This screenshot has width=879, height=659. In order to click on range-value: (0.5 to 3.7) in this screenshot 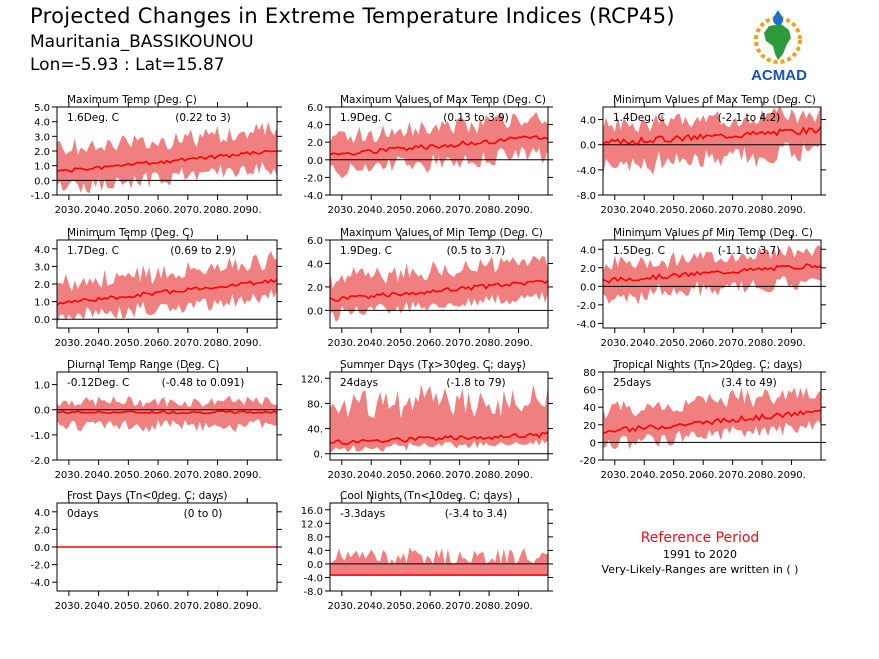, I will do `click(476, 251)`.